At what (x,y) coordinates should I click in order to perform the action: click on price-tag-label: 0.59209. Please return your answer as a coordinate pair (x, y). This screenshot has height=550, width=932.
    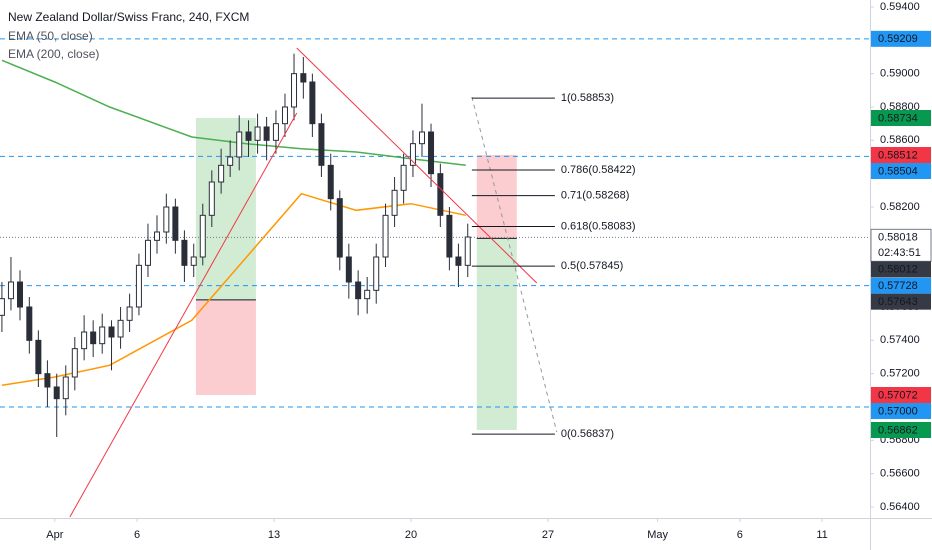
    Looking at the image, I should click on (898, 39).